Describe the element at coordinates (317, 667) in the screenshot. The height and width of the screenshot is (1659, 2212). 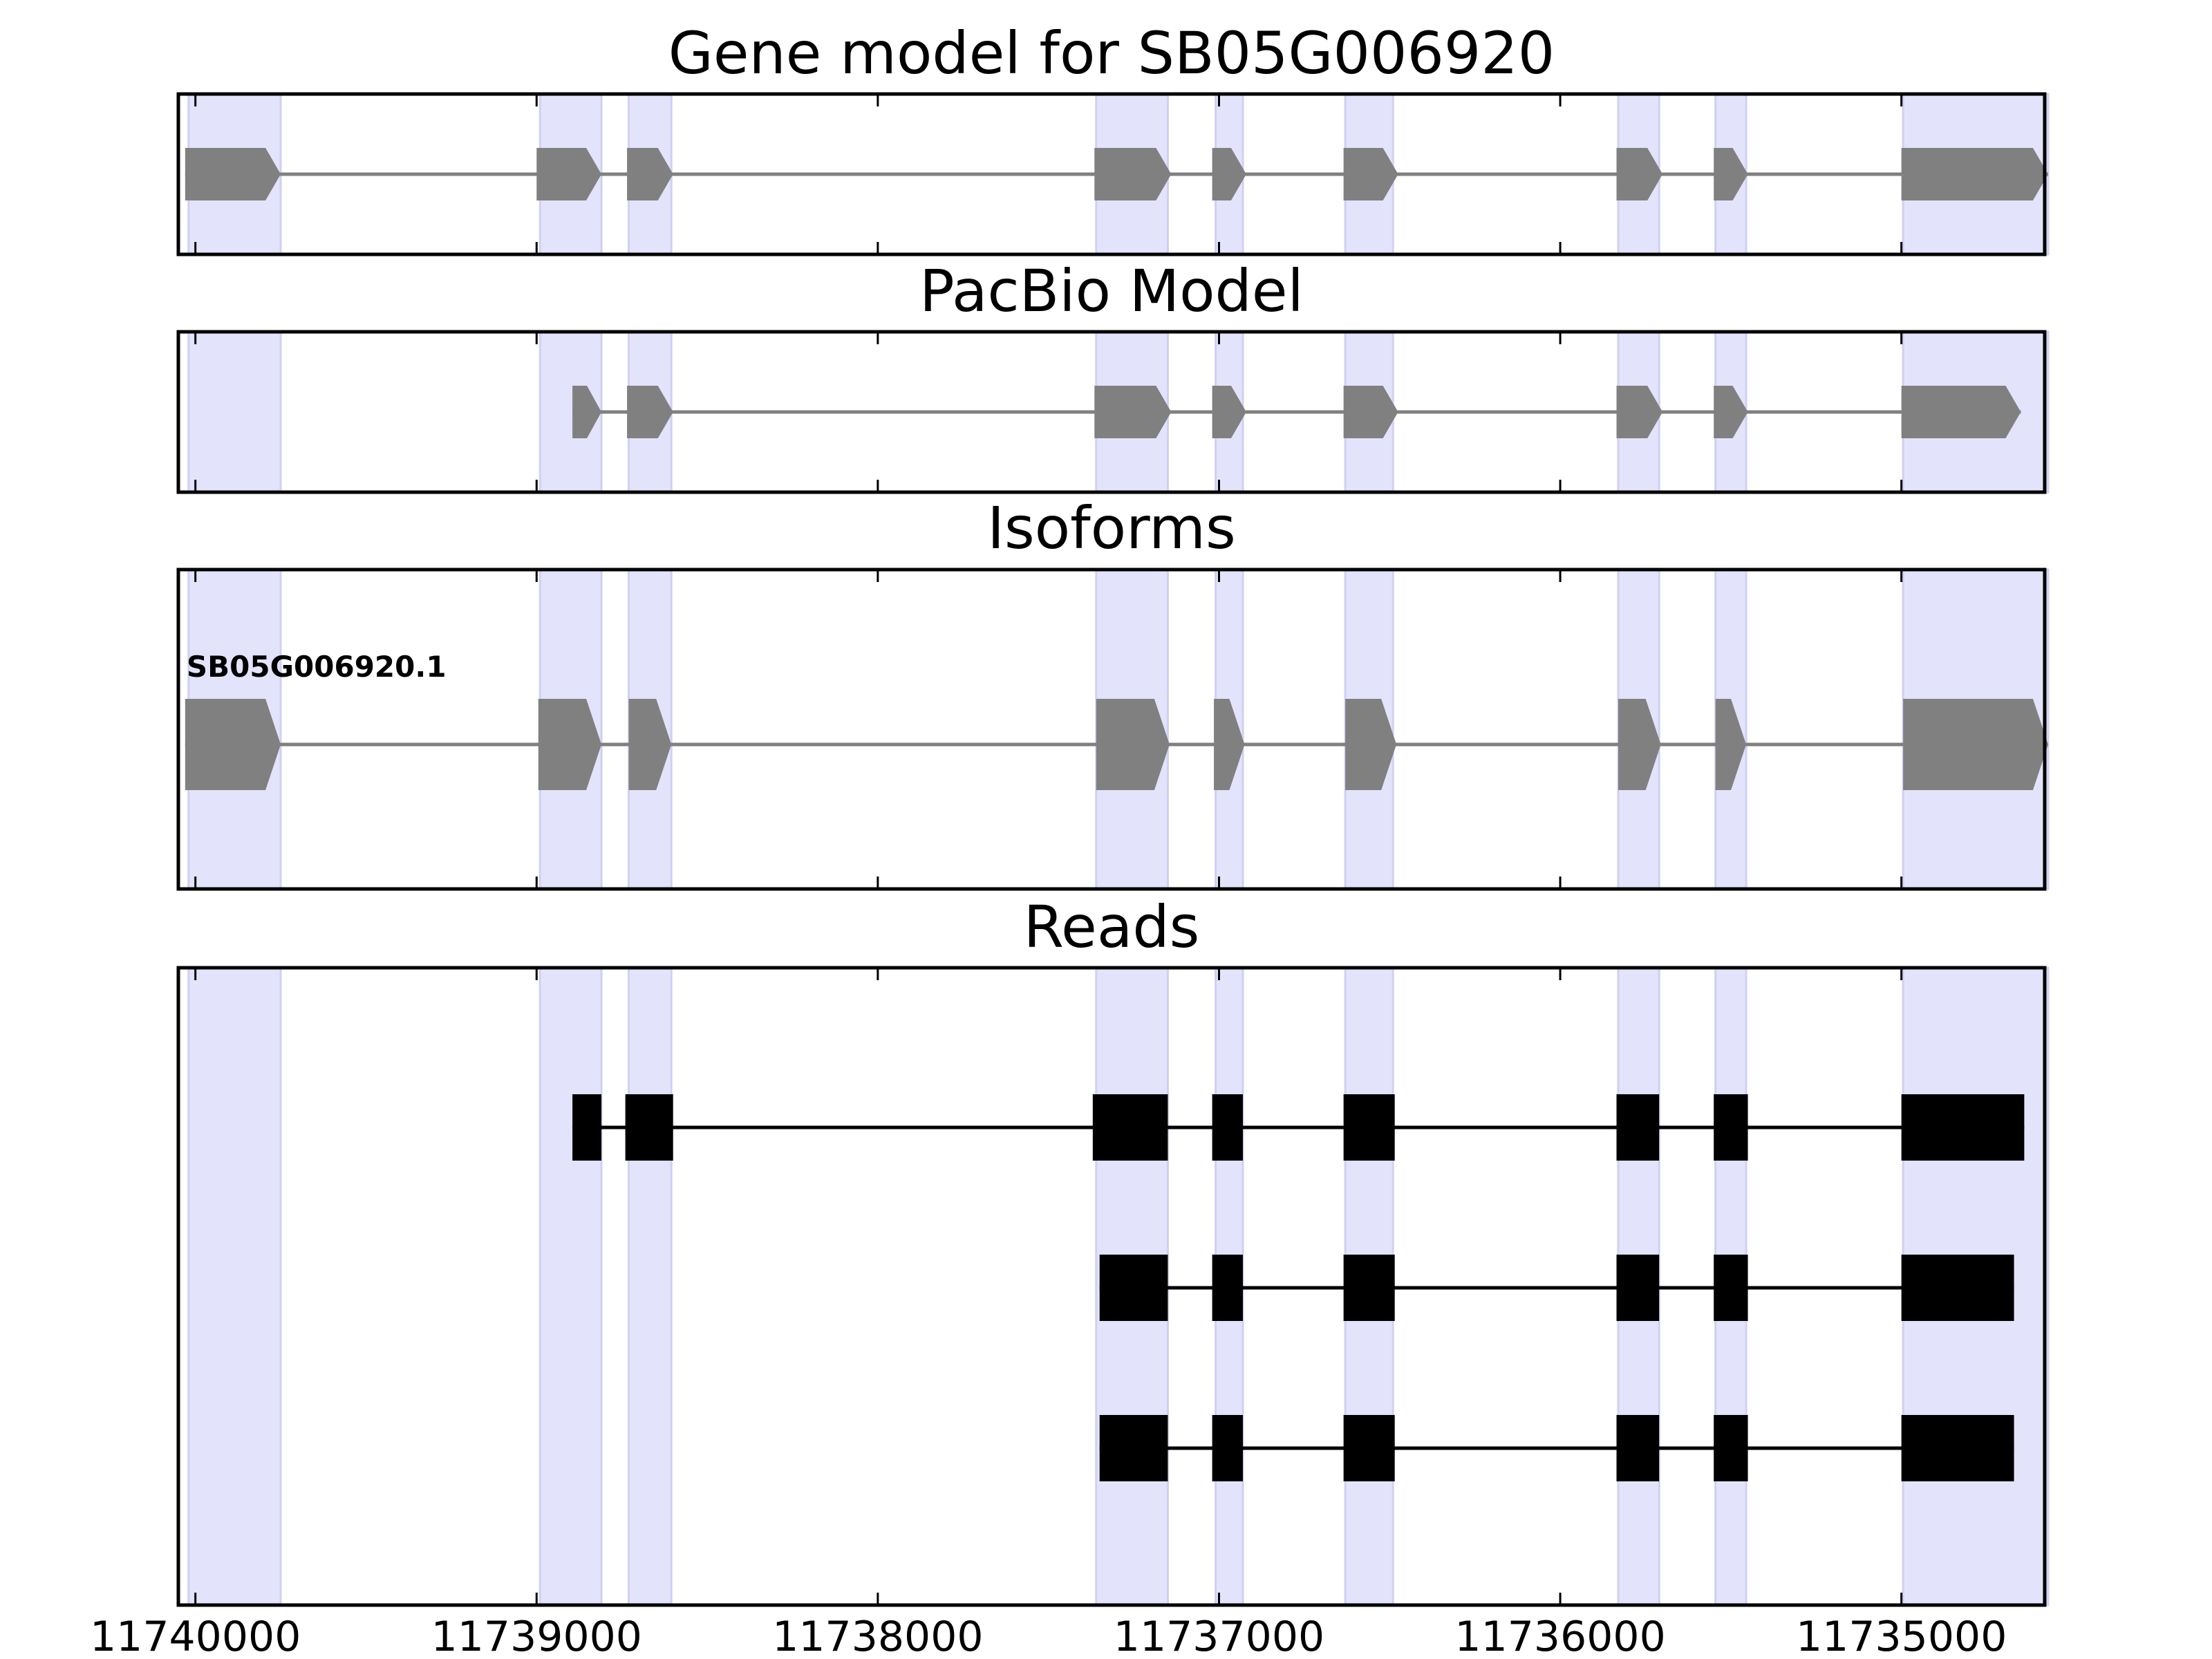
I see `isoform-label: SB05G006920.1` at that location.